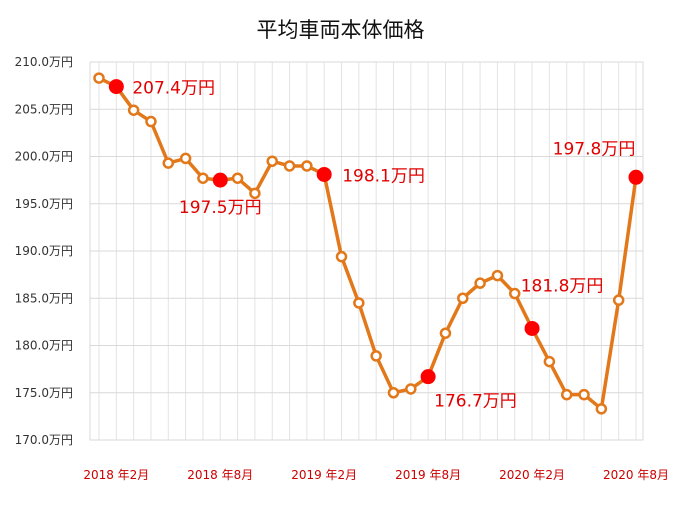 The image size is (681, 511). What do you see at coordinates (44, 298) in the screenshot?
I see `y-tick-label: 185.0万円` at bounding box center [44, 298].